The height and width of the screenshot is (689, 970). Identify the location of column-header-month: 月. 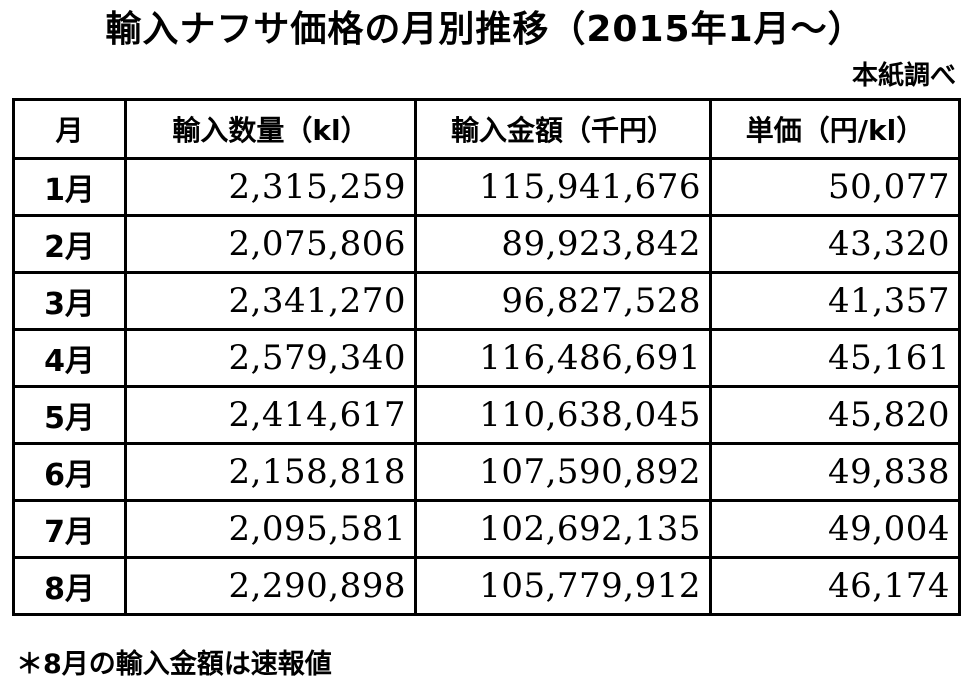
(69, 129).